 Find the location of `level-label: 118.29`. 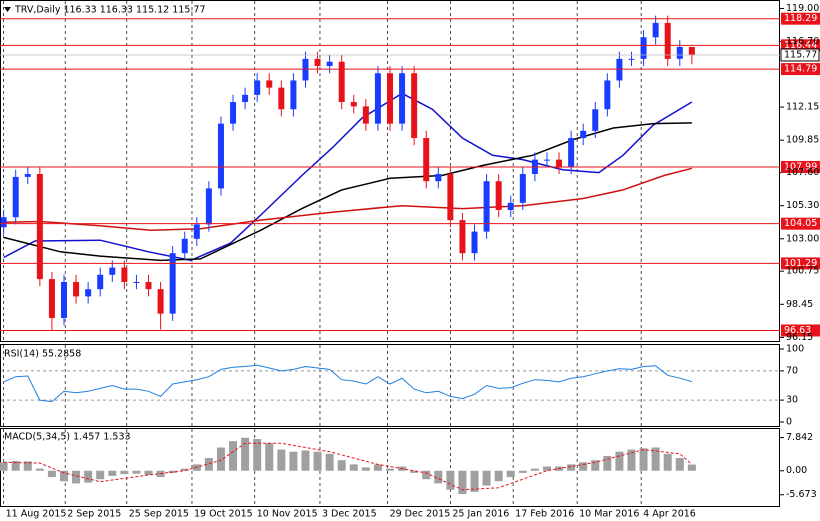

level-label: 118.29 is located at coordinates (800, 18).